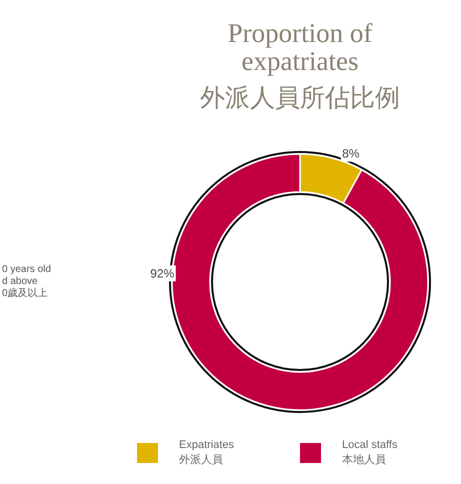 This screenshot has width=461, height=484. Describe the element at coordinates (351, 153) in the screenshot. I see `data-label: 8%` at that location.